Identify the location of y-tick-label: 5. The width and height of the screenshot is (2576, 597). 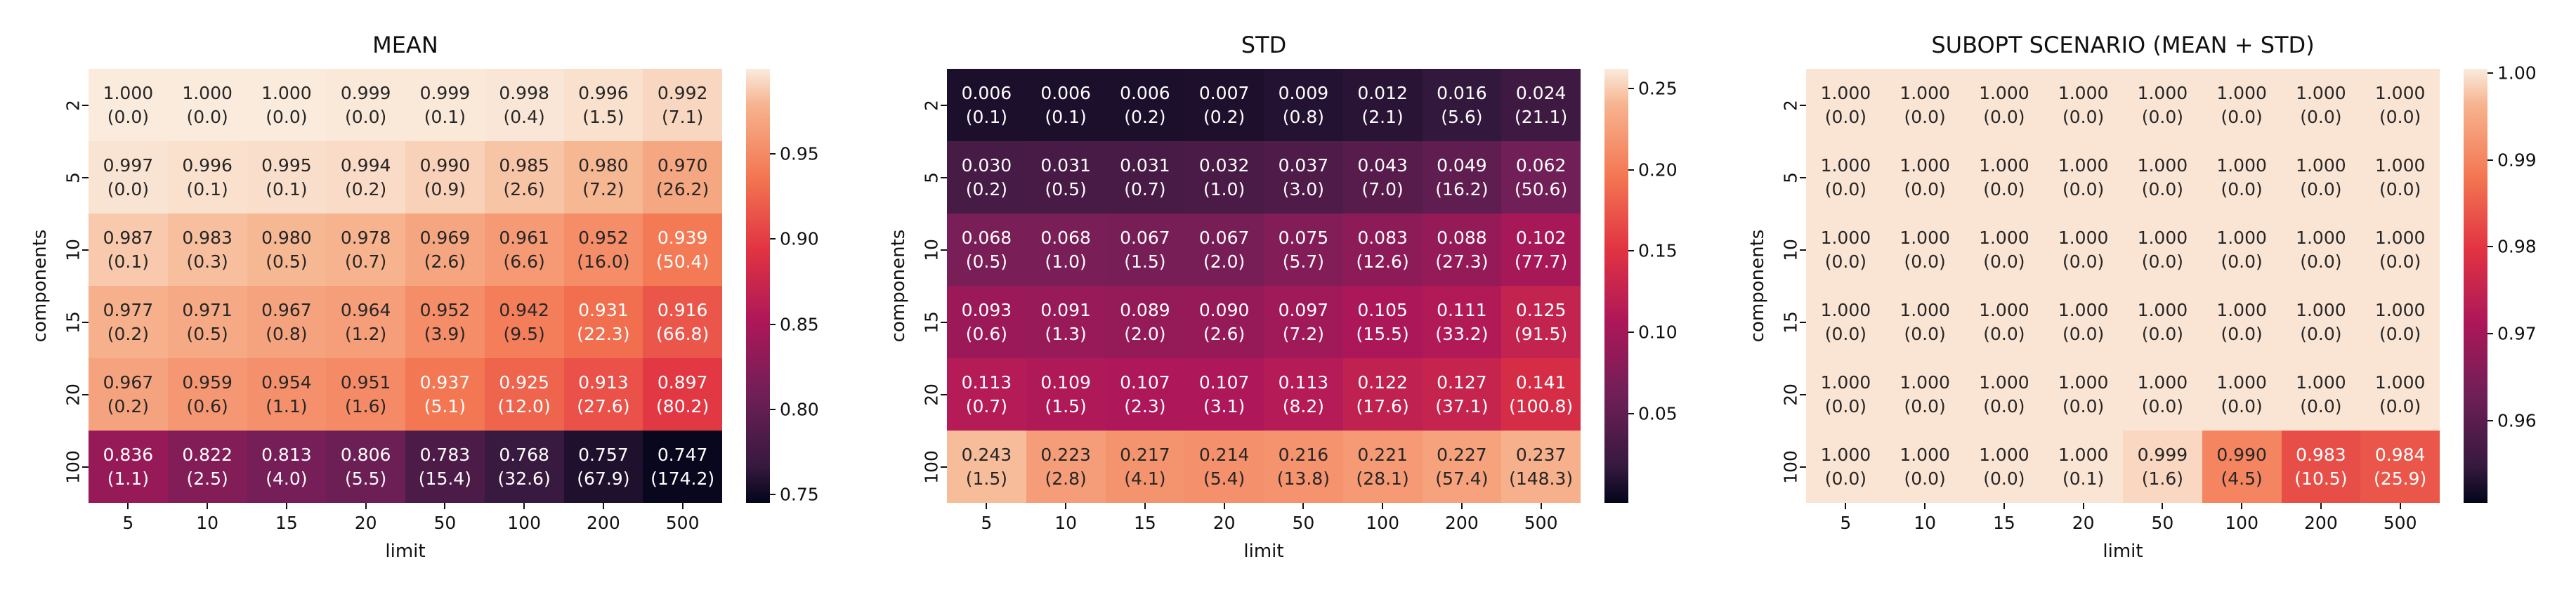
(73, 177).